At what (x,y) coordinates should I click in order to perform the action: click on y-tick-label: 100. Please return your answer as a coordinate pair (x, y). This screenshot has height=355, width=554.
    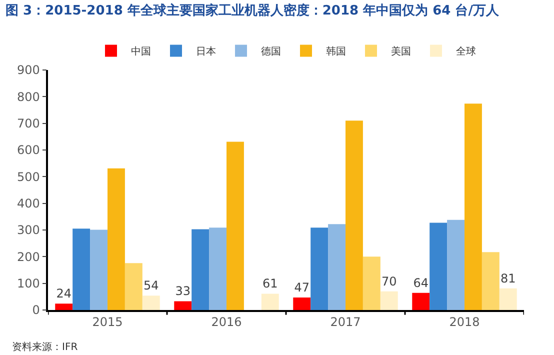
    Looking at the image, I should click on (28, 283).